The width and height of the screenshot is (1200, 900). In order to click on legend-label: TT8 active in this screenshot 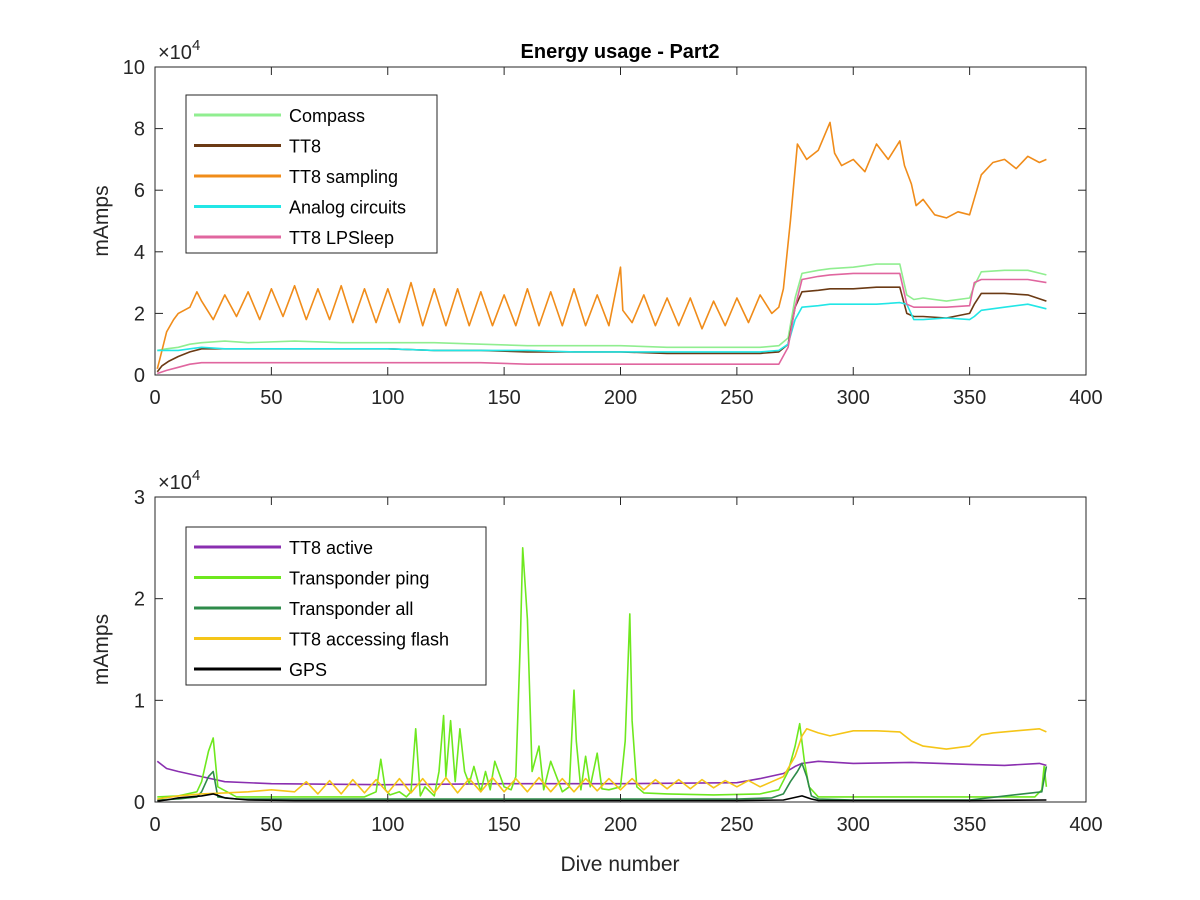, I will do `click(331, 548)`.